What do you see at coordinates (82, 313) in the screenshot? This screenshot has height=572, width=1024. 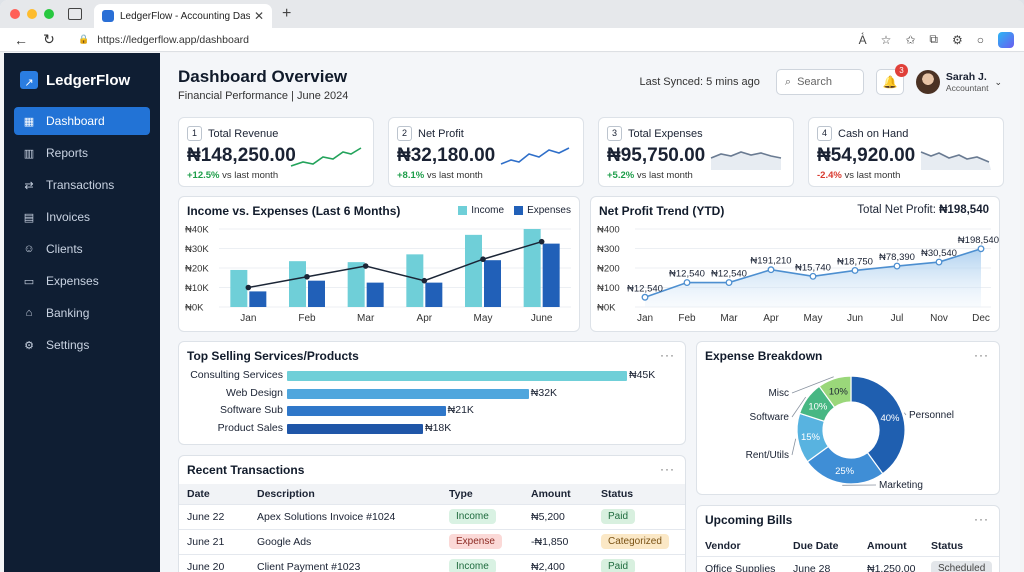 I see `sidebar-item-banking: ⌂ Banking` at bounding box center [82, 313].